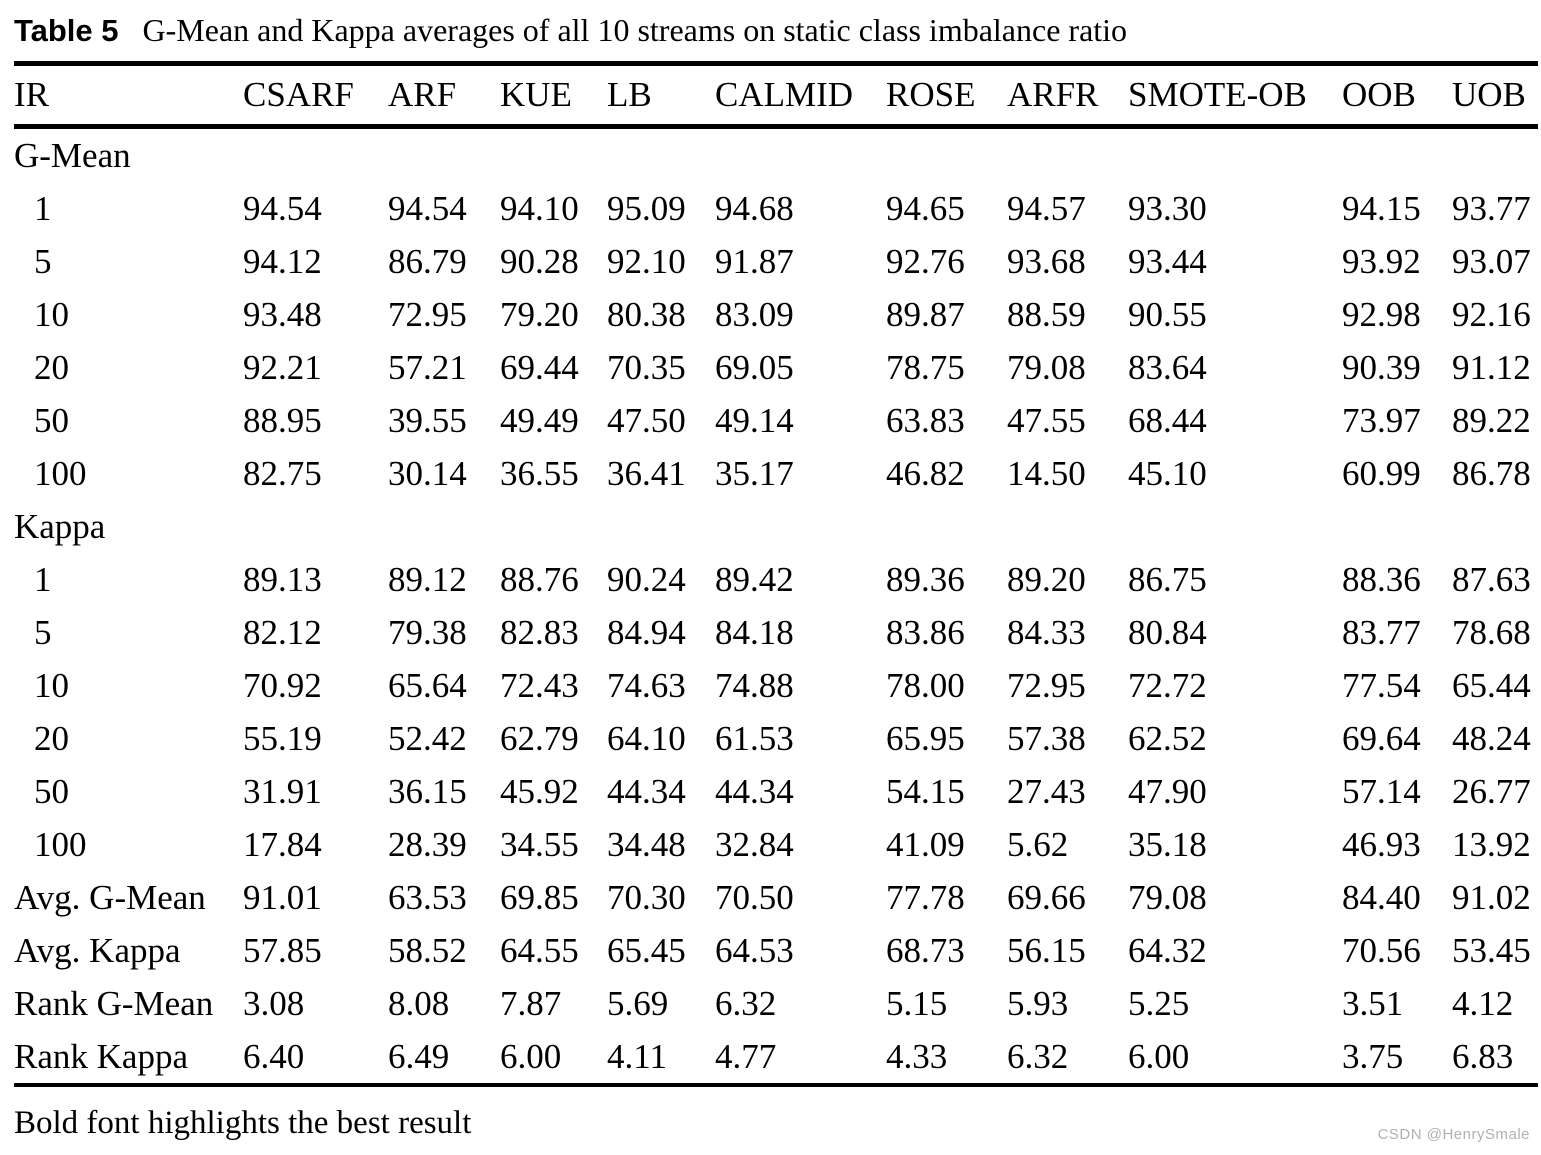 This screenshot has width=1541, height=1155. What do you see at coordinates (51, 420) in the screenshot?
I see `ir-value: 50` at bounding box center [51, 420].